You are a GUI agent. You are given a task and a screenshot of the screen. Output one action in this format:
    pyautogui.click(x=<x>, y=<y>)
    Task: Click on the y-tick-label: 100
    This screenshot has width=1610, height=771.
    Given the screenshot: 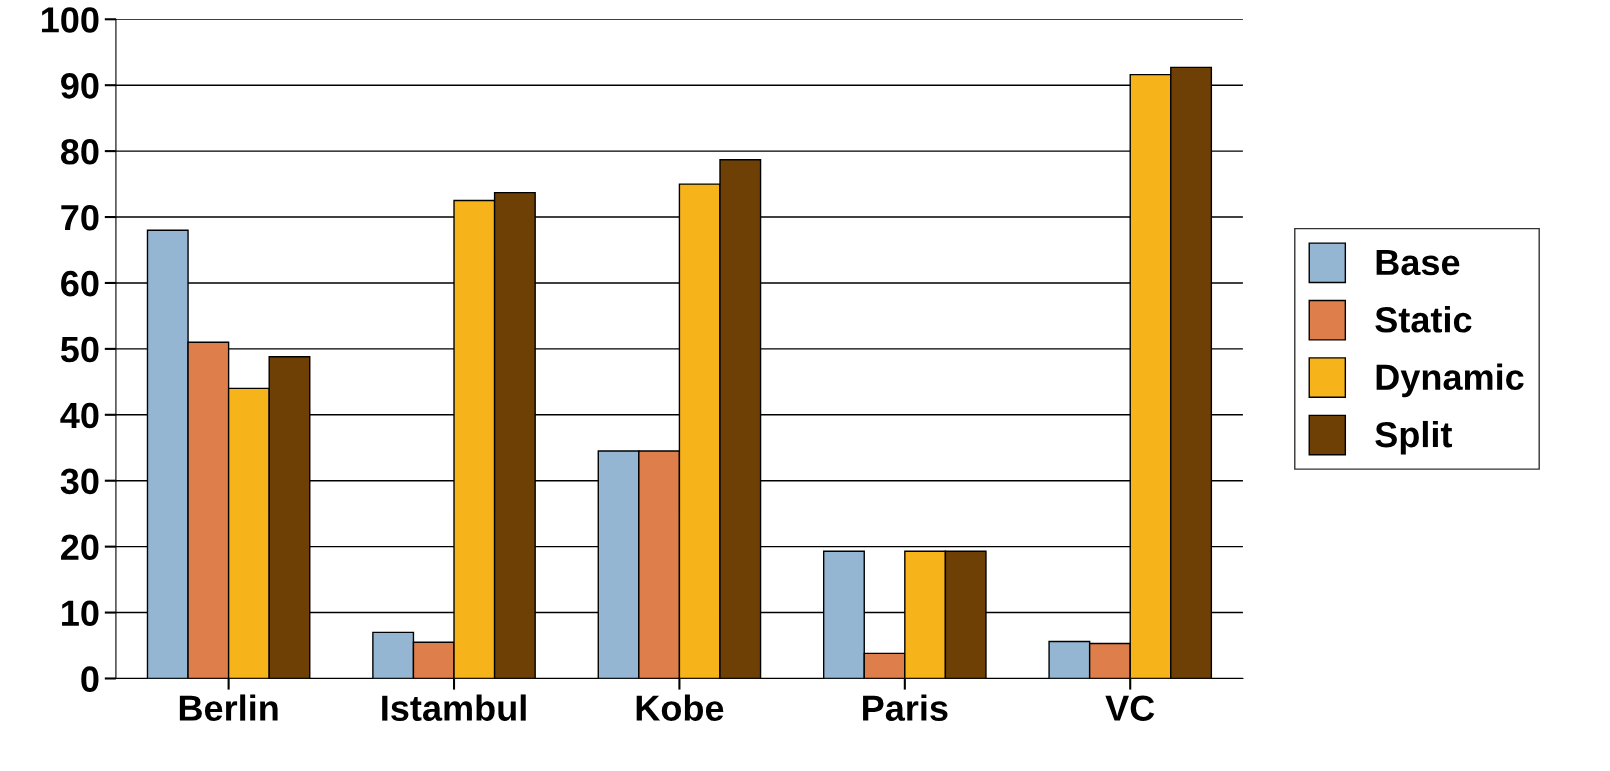 What is the action you would take?
    pyautogui.click(x=70, y=20)
    